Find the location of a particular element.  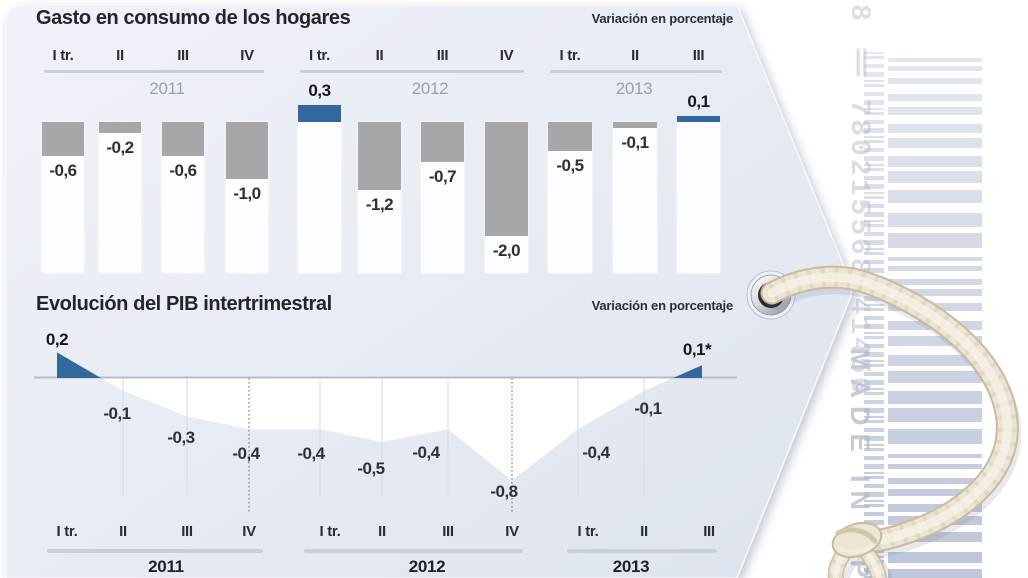

bar-value-label: -0,1 is located at coordinates (635, 142).